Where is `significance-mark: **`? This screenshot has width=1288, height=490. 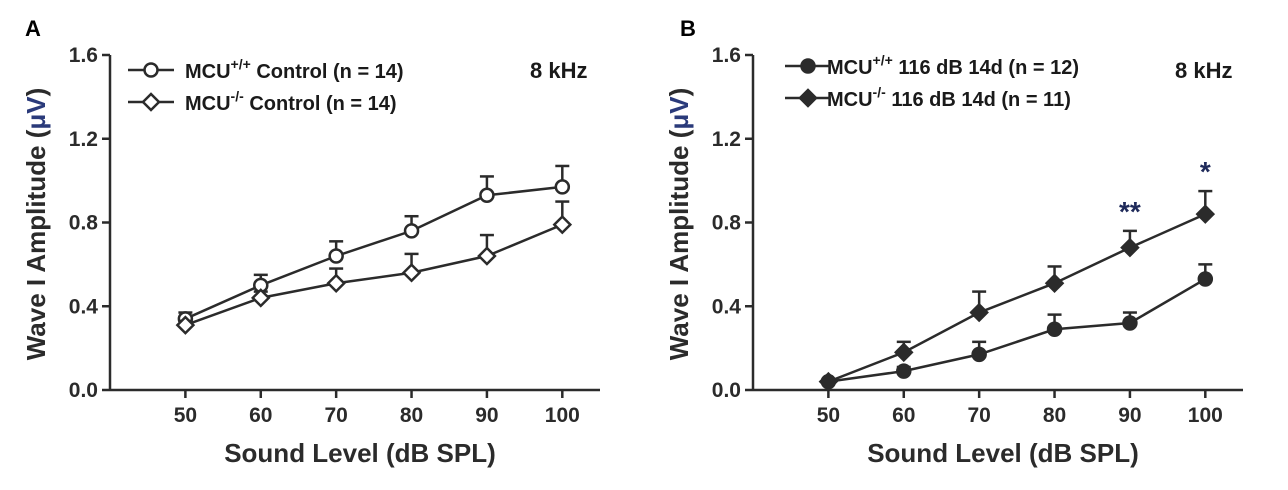
significance-mark: ** is located at coordinates (1130, 211).